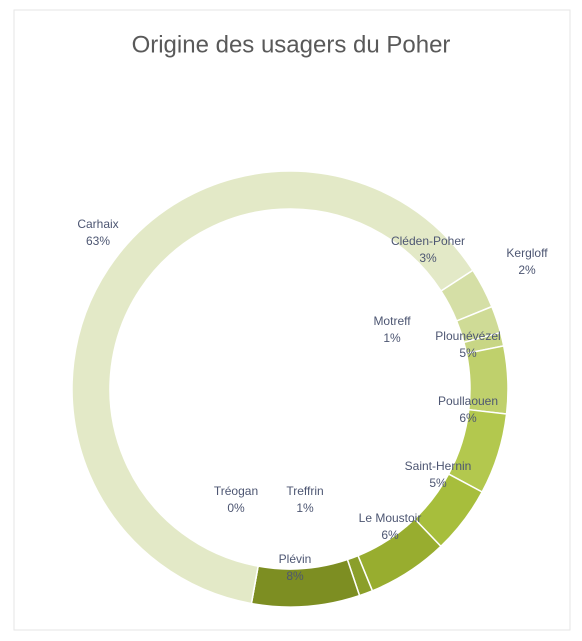 The width and height of the screenshot is (582, 641). Describe the element at coordinates (438, 466) in the screenshot. I see `category-label: Saint-Hernin` at that location.